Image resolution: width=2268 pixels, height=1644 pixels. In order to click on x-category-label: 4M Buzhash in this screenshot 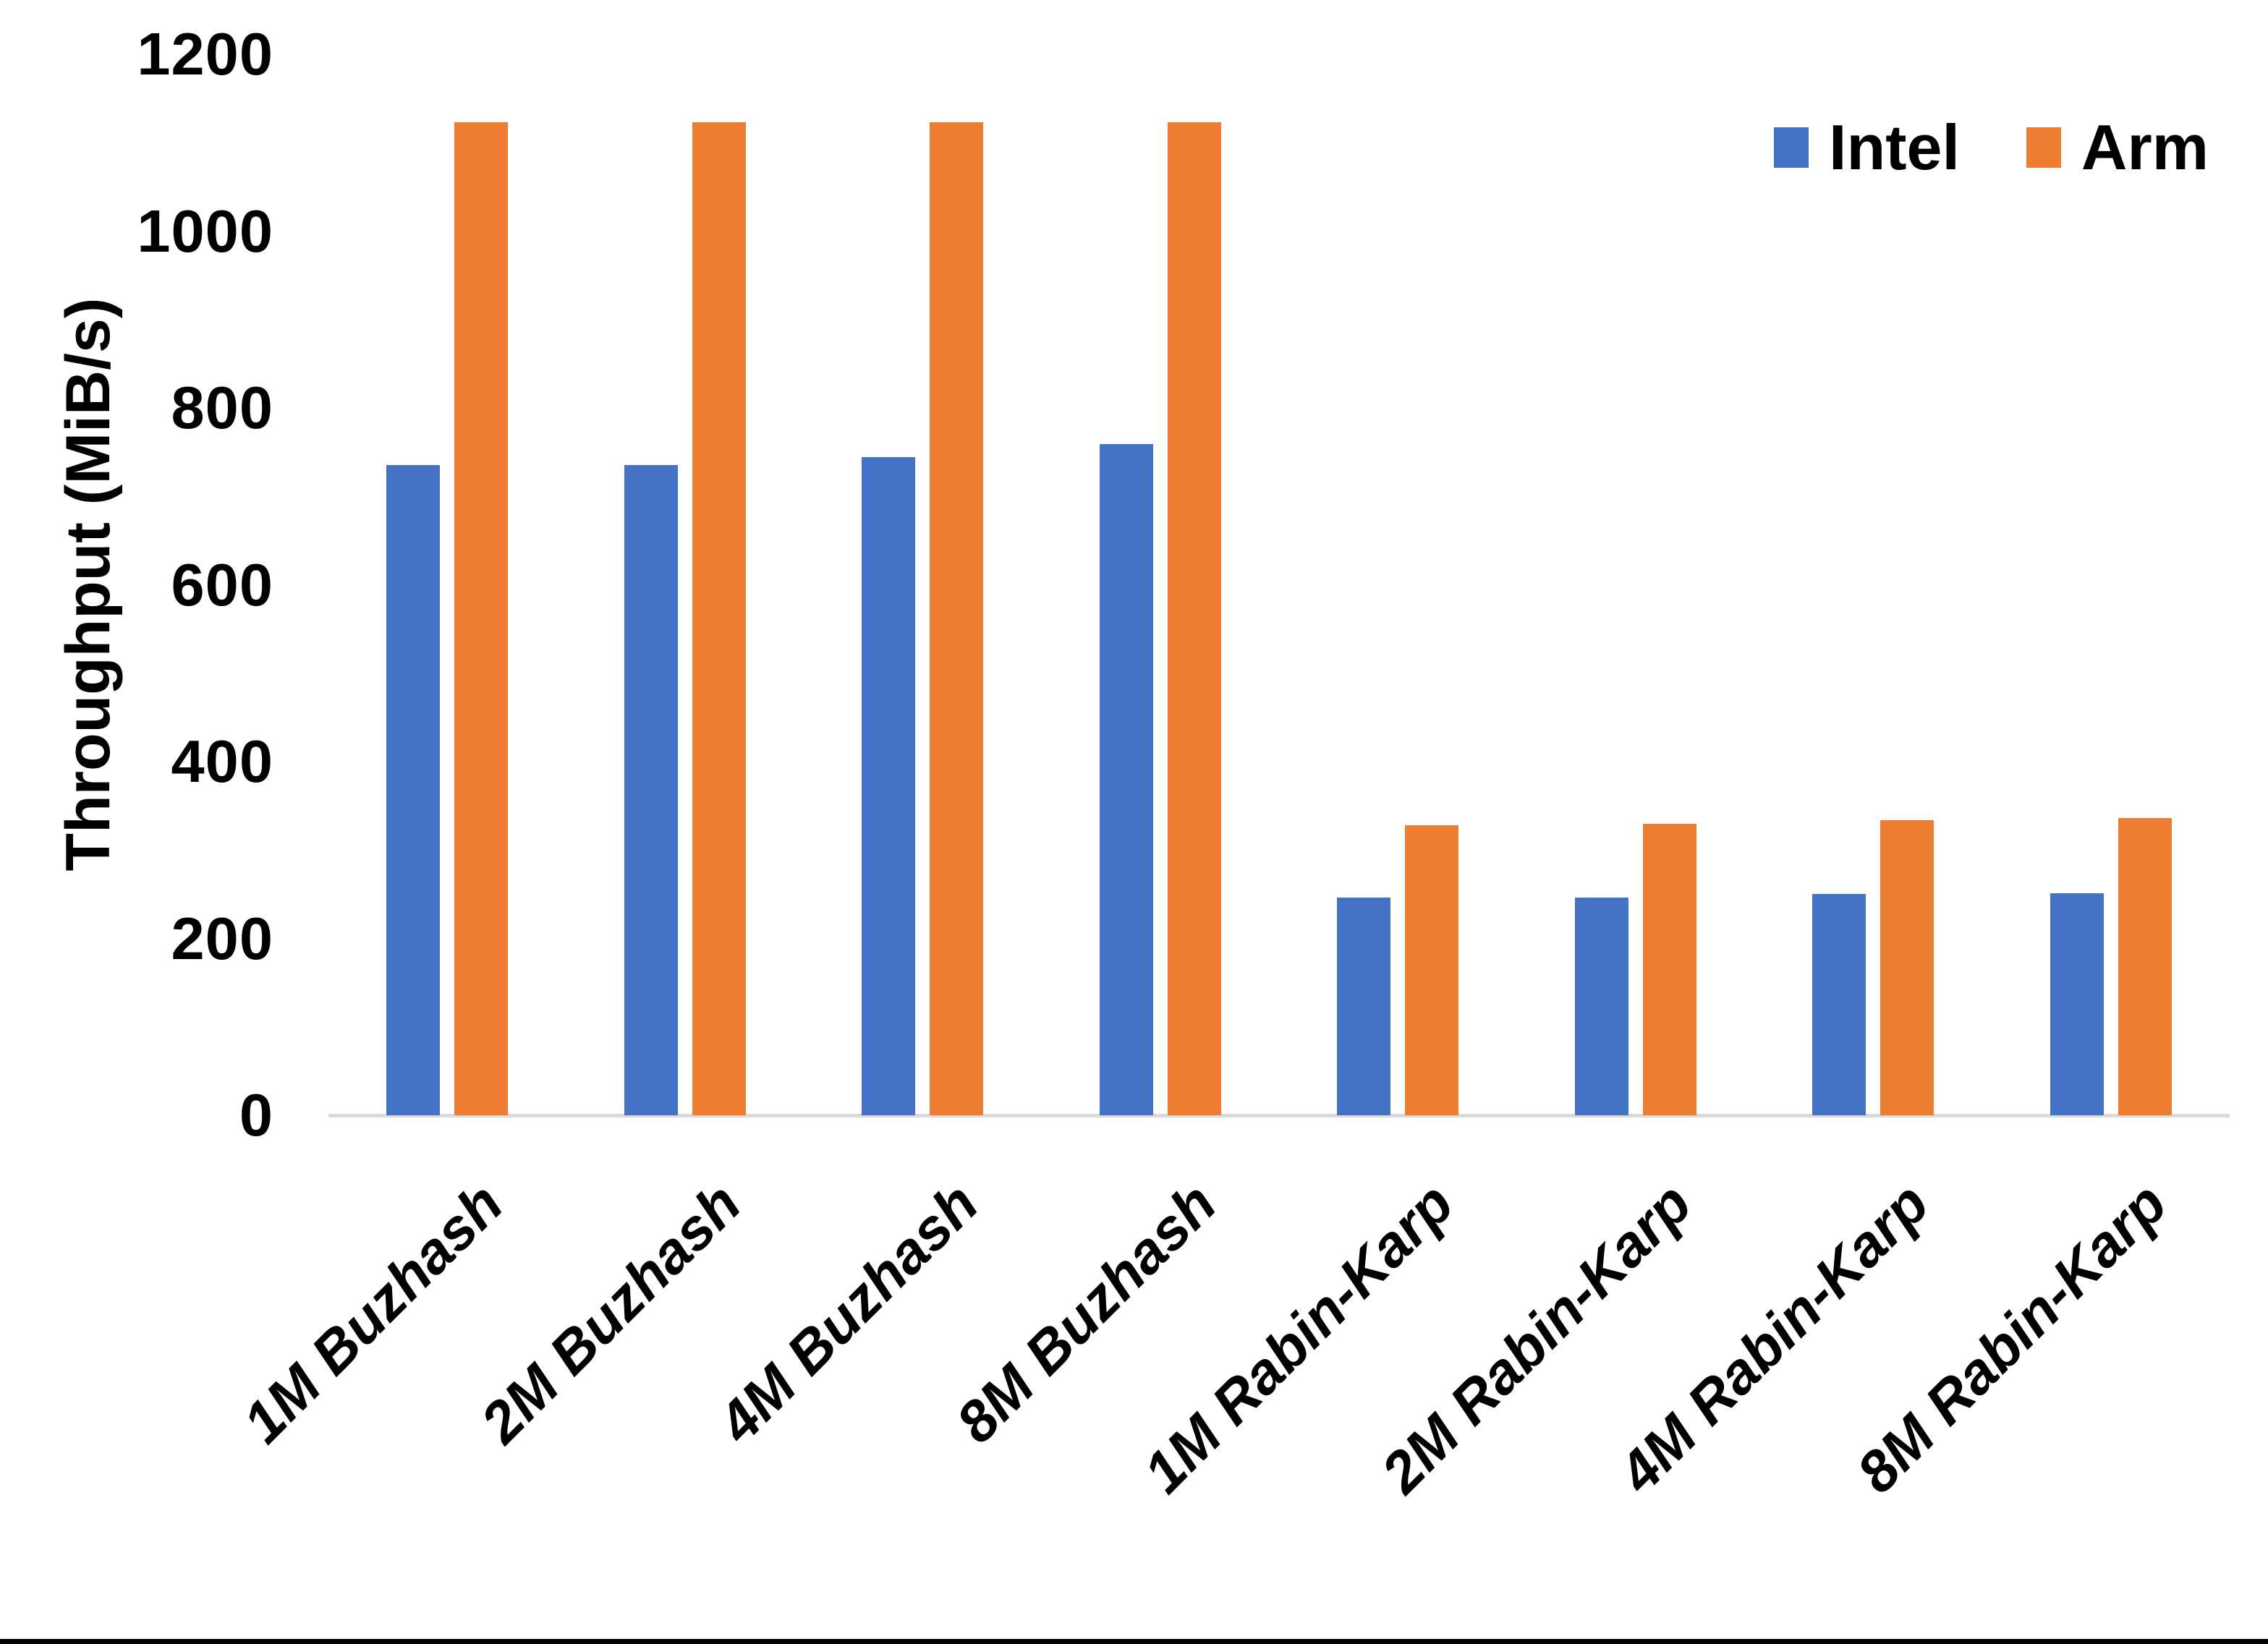, I will do `click(847, 1312)`.